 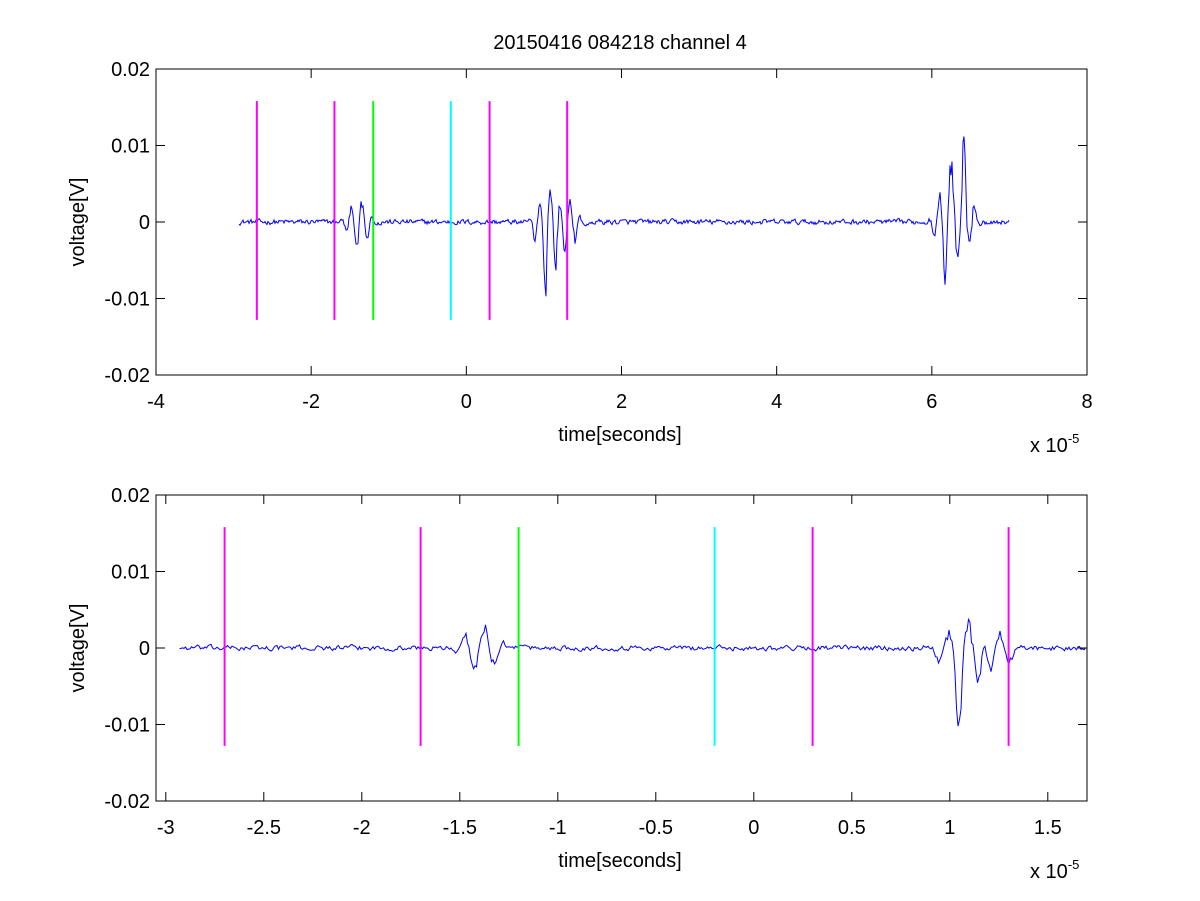 What do you see at coordinates (130, 147) in the screenshot?
I see `top-chart-ytick-label: 0.01` at bounding box center [130, 147].